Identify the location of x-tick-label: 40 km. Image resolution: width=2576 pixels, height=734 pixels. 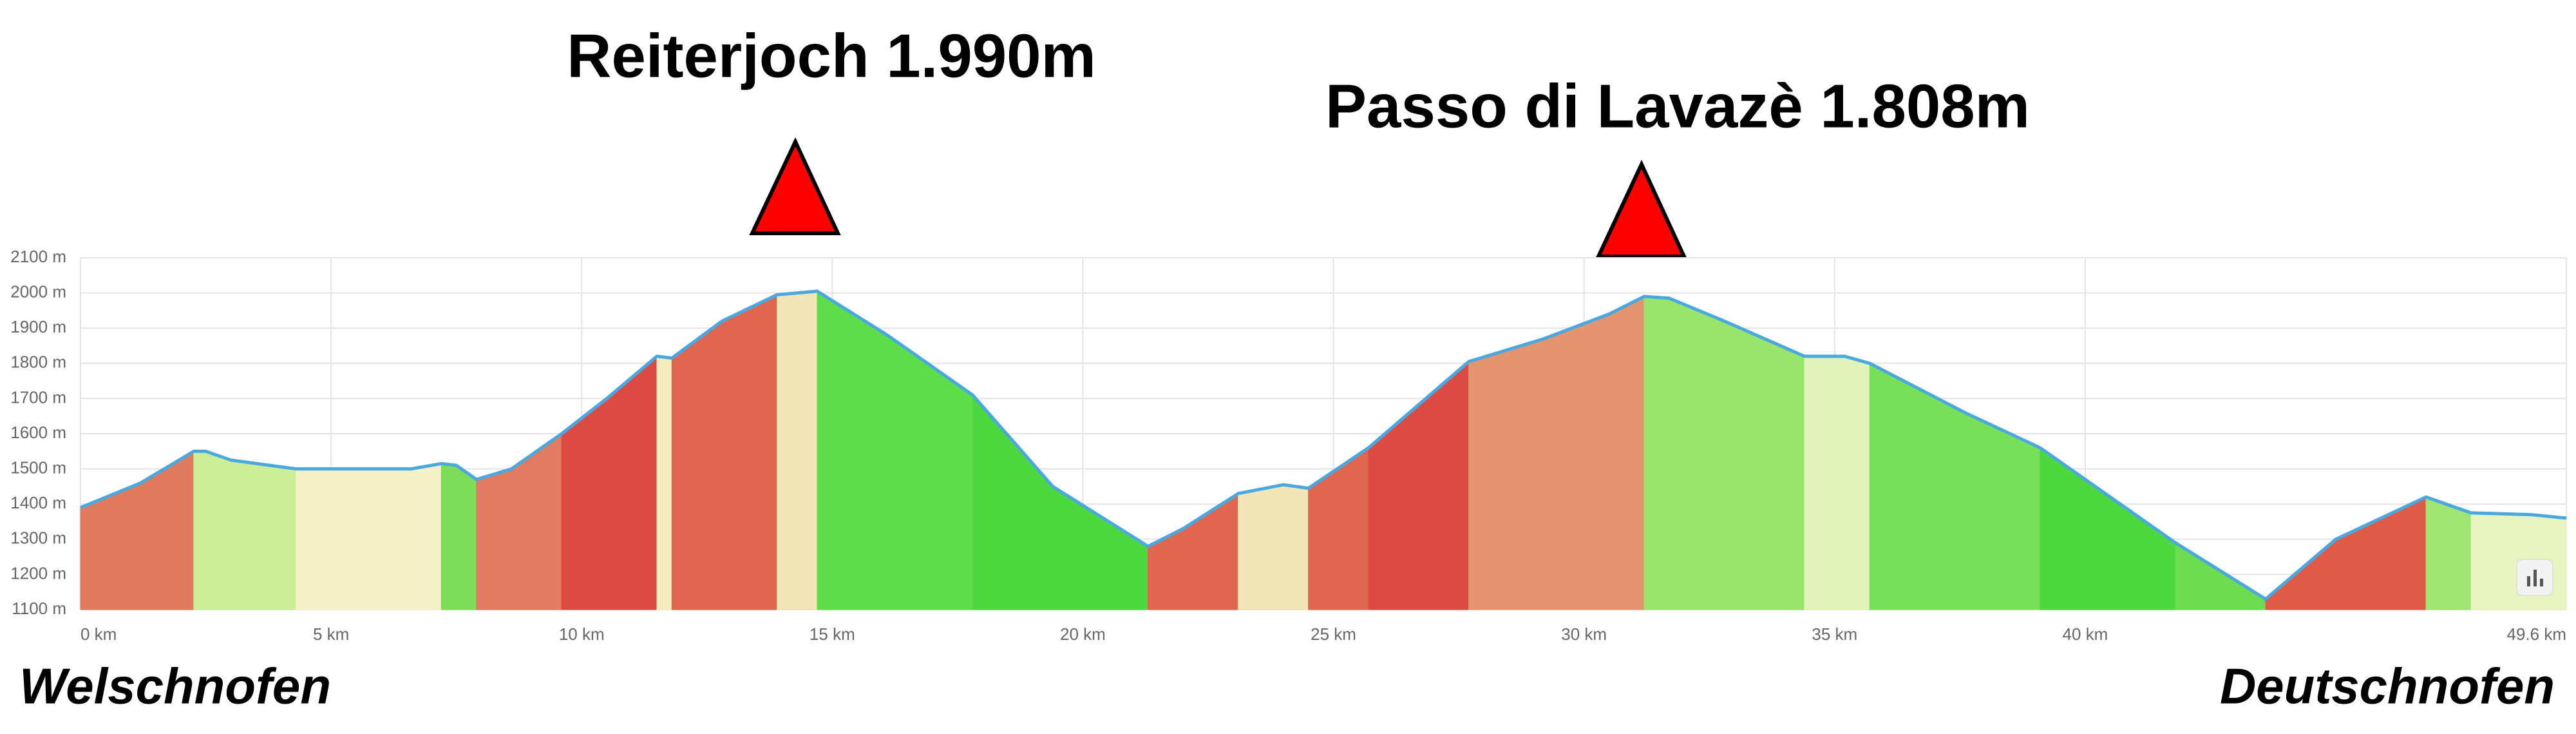
(2085, 634).